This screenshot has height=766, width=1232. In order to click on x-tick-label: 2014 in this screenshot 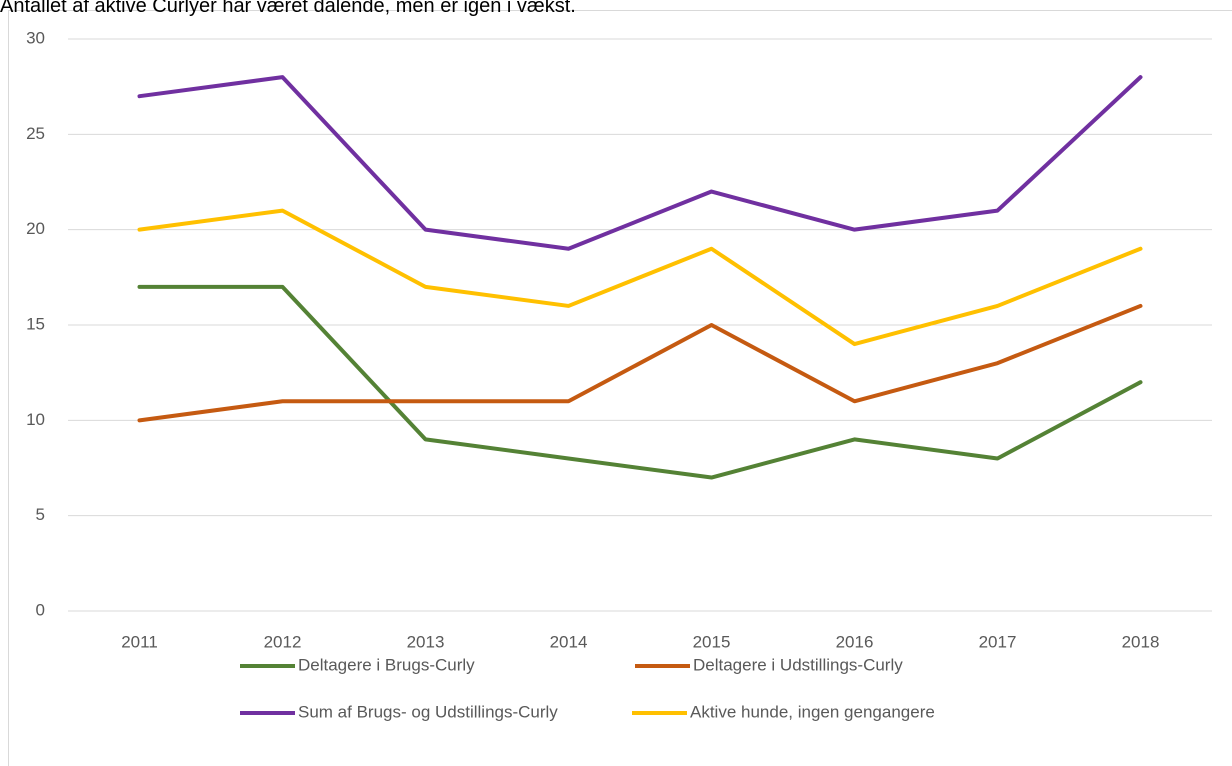, I will do `click(569, 641)`.